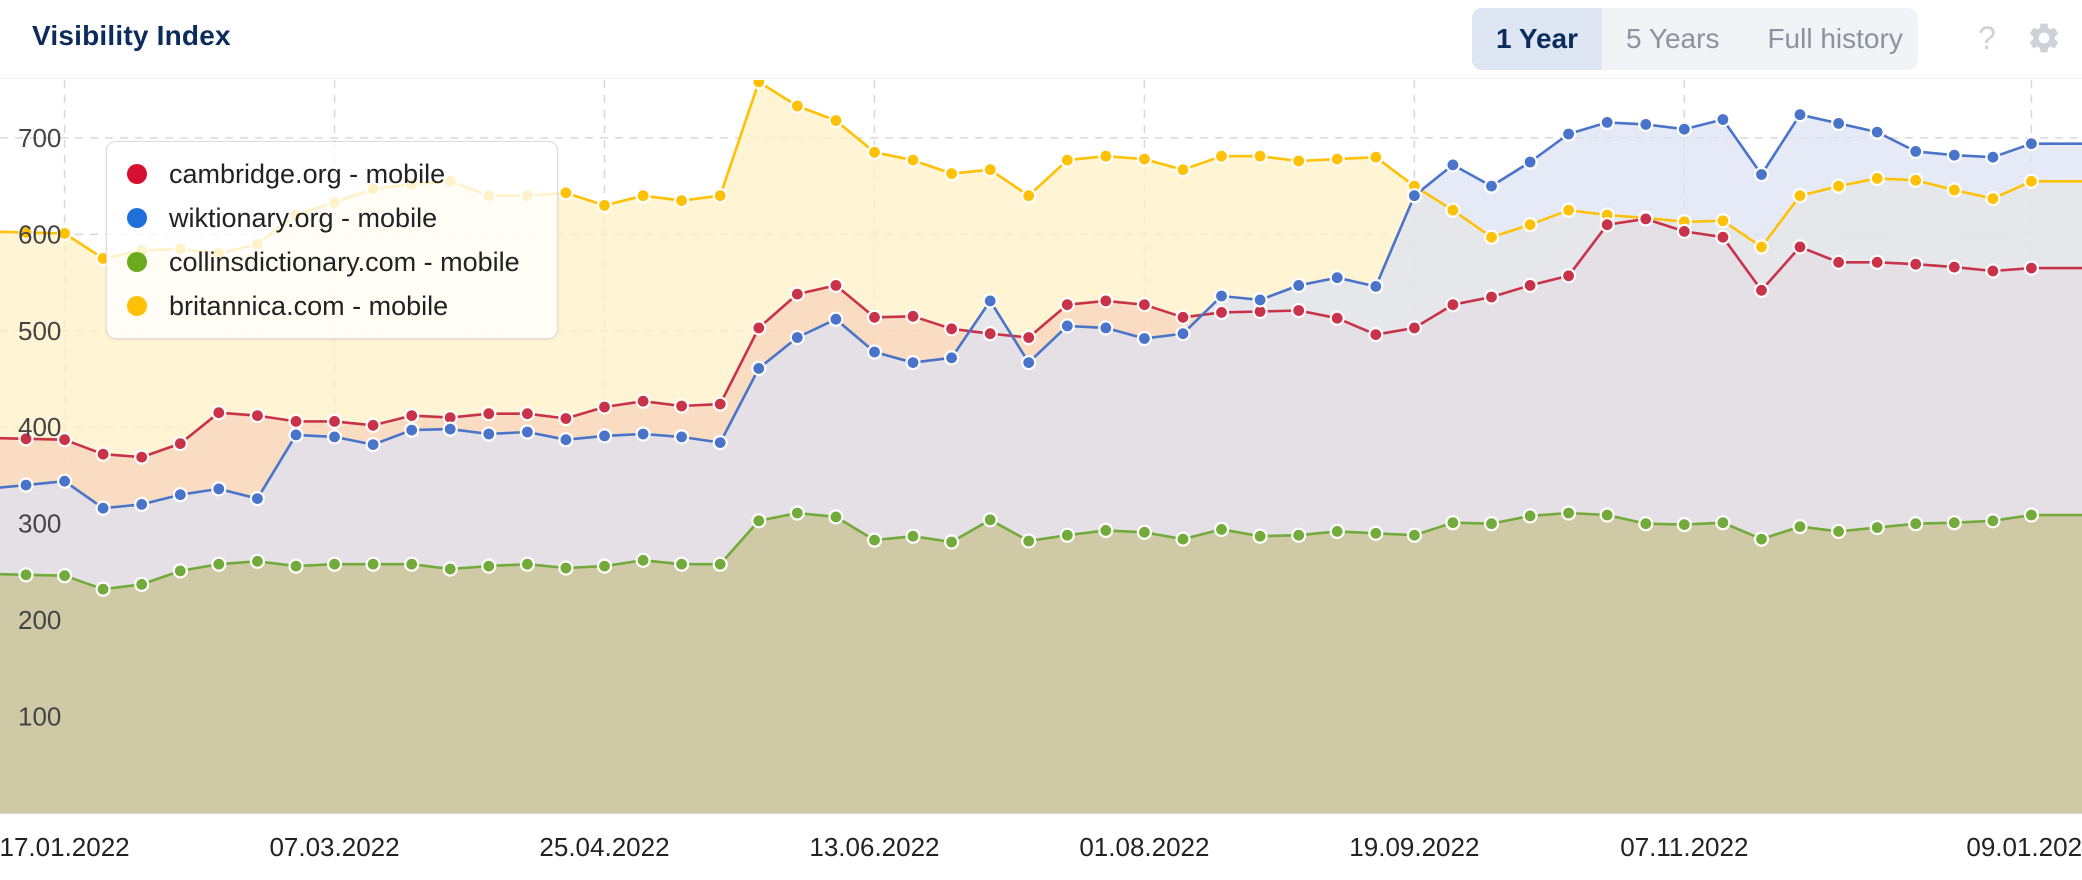 This screenshot has width=2082, height=880. Describe the element at coordinates (1537, 39) in the screenshot. I see `range-1-year-button: 1 Year` at that location.